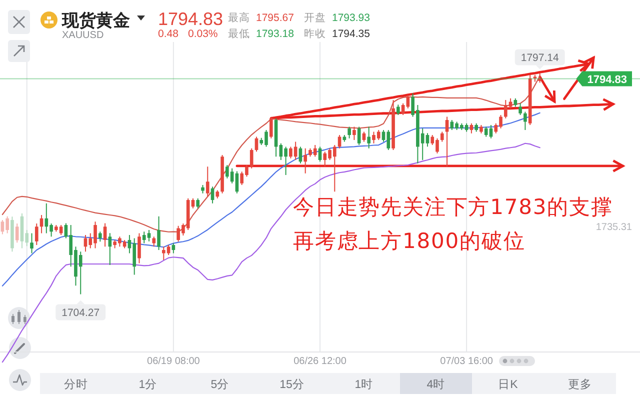 This screenshot has width=640, height=400. I want to click on annotation: 再考虑上方1800的破位, so click(409, 241).